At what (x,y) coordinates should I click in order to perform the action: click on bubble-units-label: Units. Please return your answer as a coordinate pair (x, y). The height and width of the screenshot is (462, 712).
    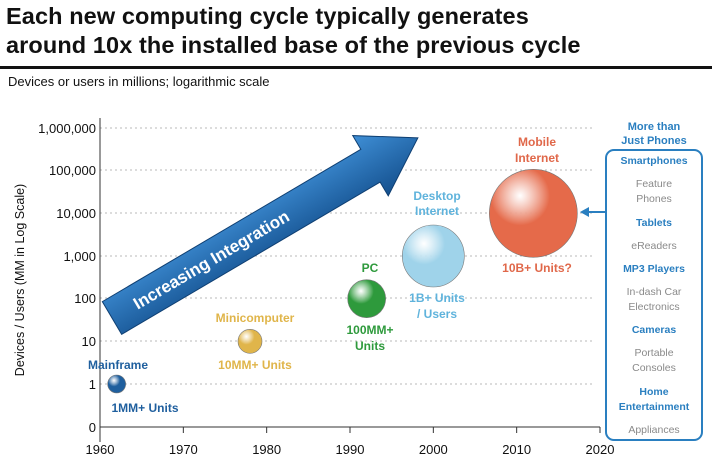
    Looking at the image, I should click on (370, 346).